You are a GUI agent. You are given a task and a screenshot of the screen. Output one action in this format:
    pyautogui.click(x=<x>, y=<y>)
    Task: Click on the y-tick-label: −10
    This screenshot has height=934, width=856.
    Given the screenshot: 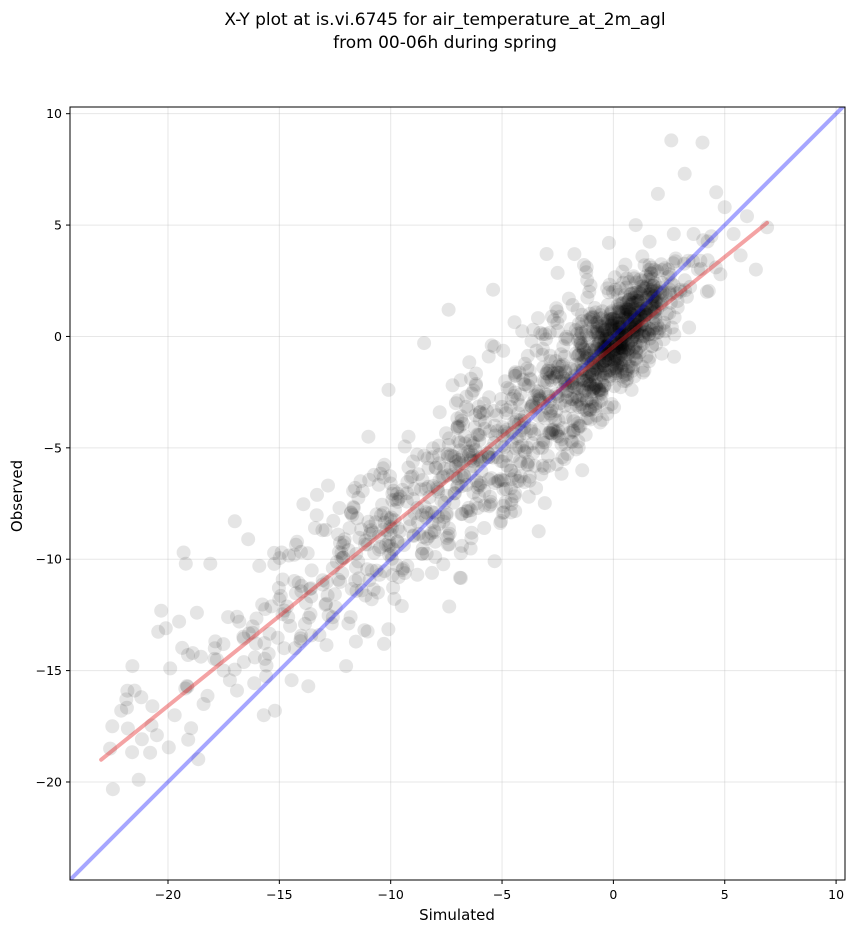 What is the action you would take?
    pyautogui.click(x=49, y=559)
    